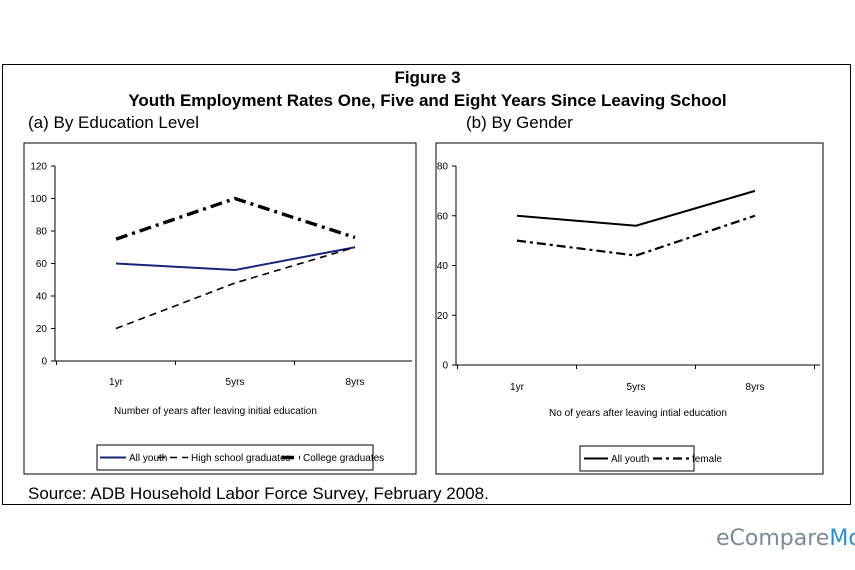  What do you see at coordinates (842, 538) in the screenshot?
I see `watermark-part2: Mo` at bounding box center [842, 538].